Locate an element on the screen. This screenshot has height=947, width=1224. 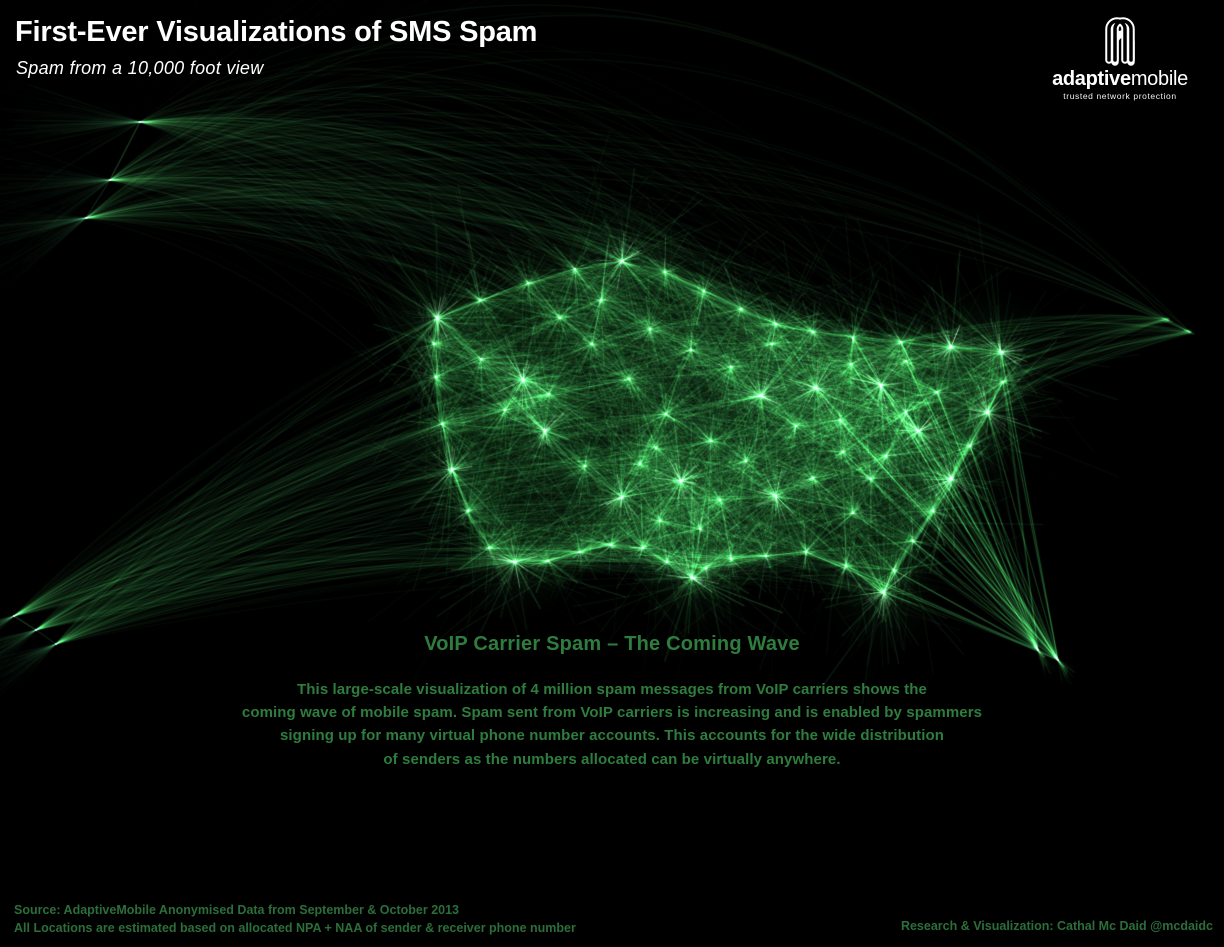
page-subtitle: Spam from a 10,000 foot view is located at coordinates (140, 68).